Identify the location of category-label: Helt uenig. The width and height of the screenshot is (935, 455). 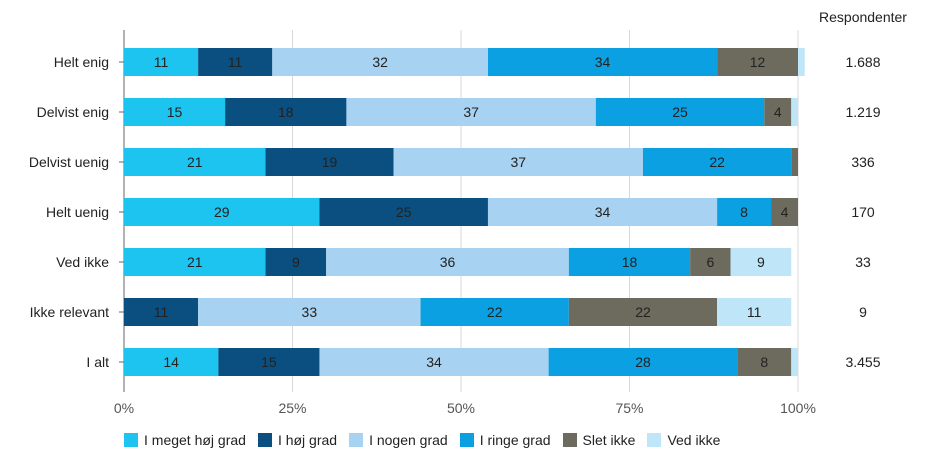
(77, 212).